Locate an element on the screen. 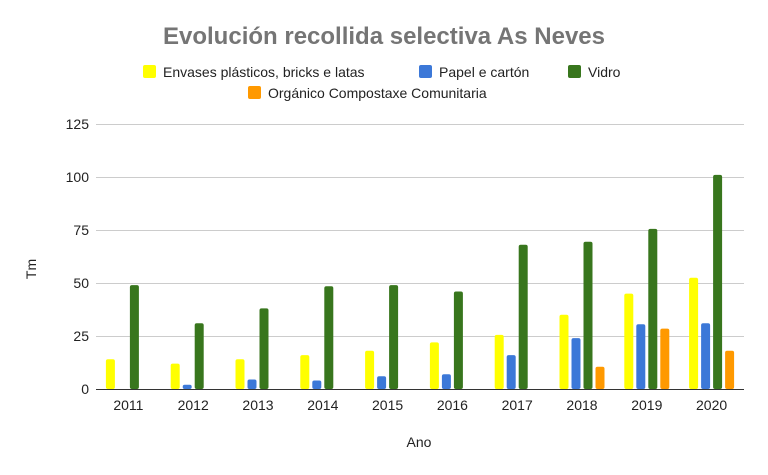 The width and height of the screenshot is (768, 475). legend-item-envases: Envases plásticos, bricks e latas is located at coordinates (254, 72).